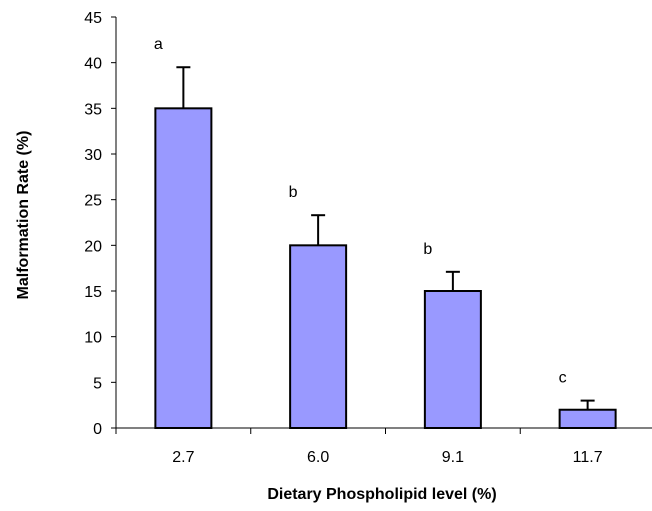 This screenshot has width=652, height=511. I want to click on bar-11.7, so click(587, 419).